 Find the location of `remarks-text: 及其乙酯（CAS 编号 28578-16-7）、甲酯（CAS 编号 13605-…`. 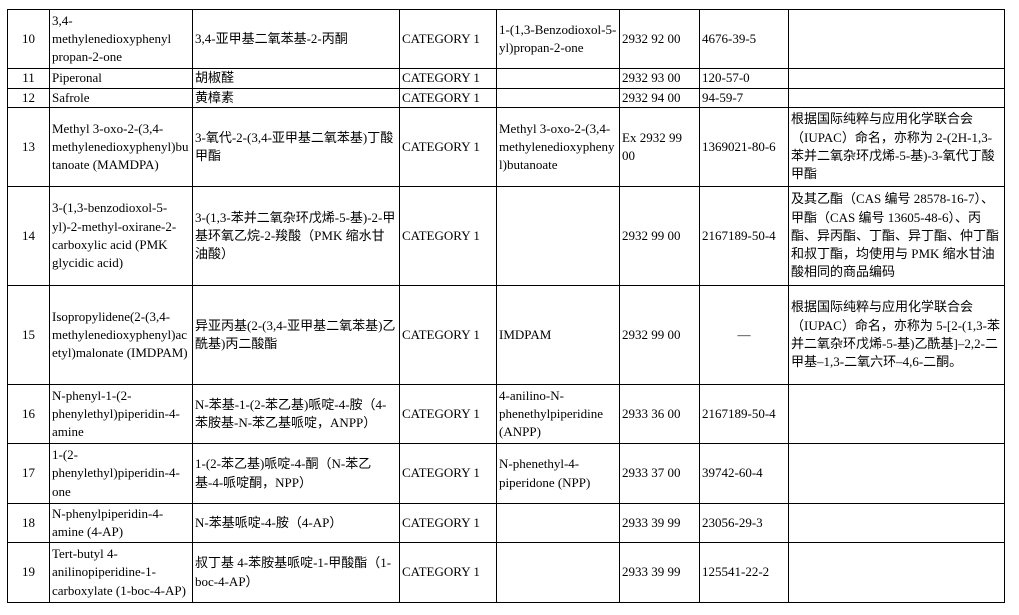

remarks-text: 及其乙酯（CAS 编号 28578-16-7）、甲酯（CAS 编号 13605-… is located at coordinates (895, 235).